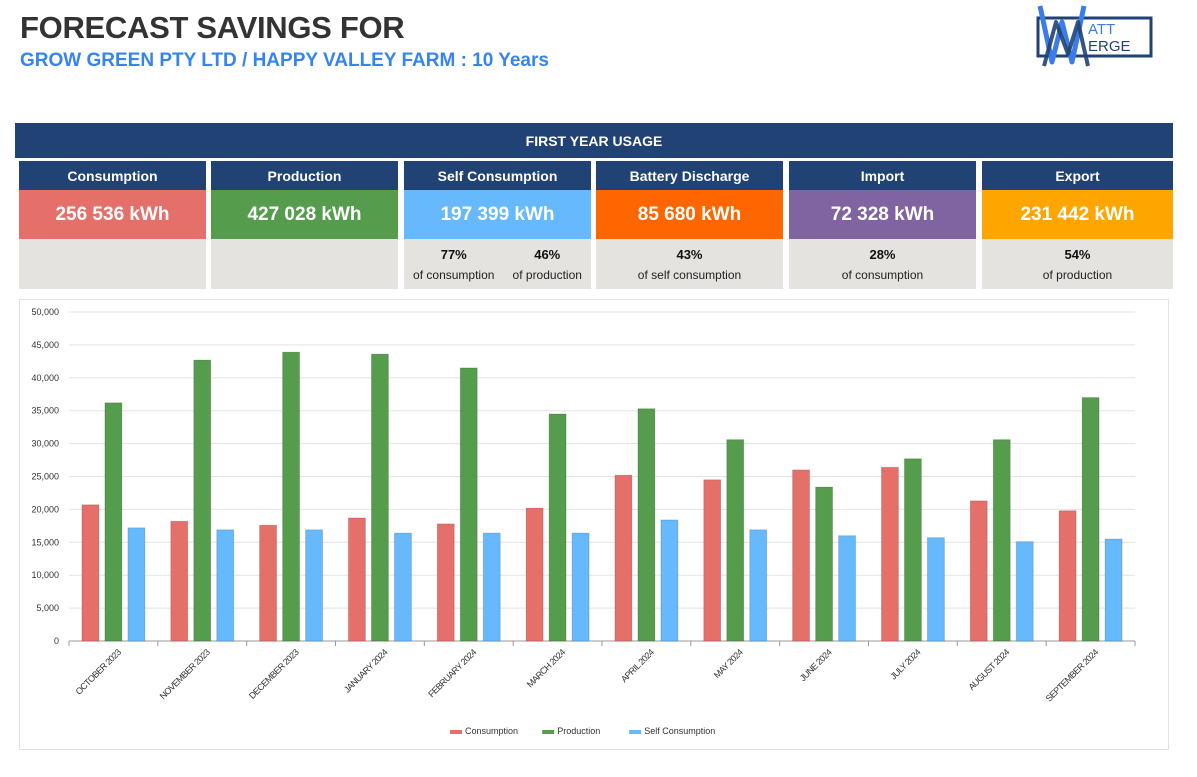 The image size is (1197, 777). I want to click on card-footer: 77% of consumption 46% of production, so click(497, 264).